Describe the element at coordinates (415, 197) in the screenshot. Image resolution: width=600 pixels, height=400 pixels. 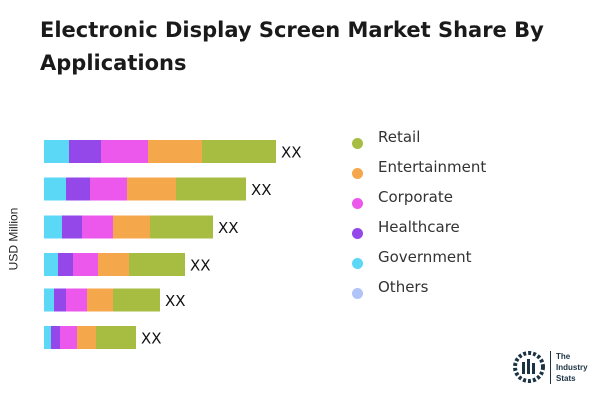
I see `legend-label: Corporate` at that location.